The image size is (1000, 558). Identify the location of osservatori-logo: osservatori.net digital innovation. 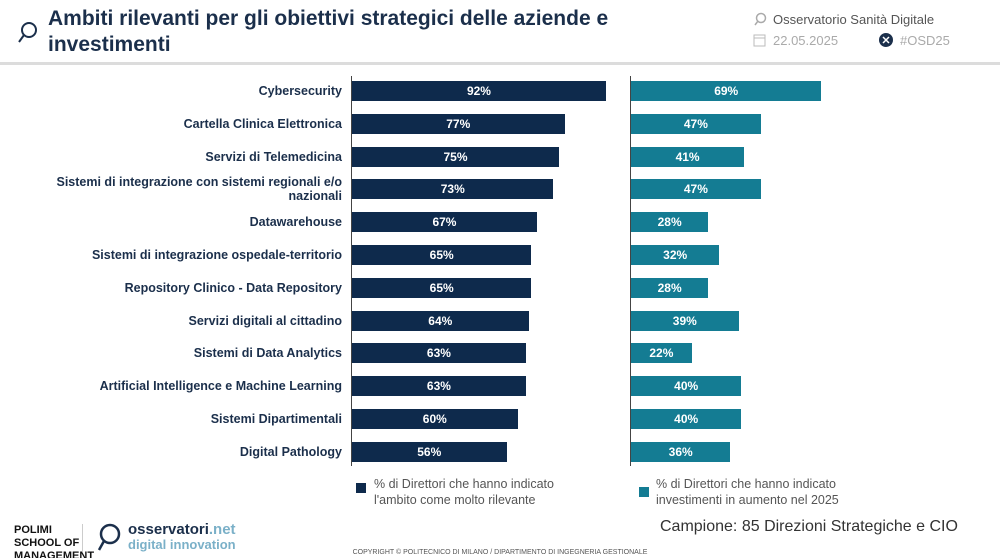
(182, 537).